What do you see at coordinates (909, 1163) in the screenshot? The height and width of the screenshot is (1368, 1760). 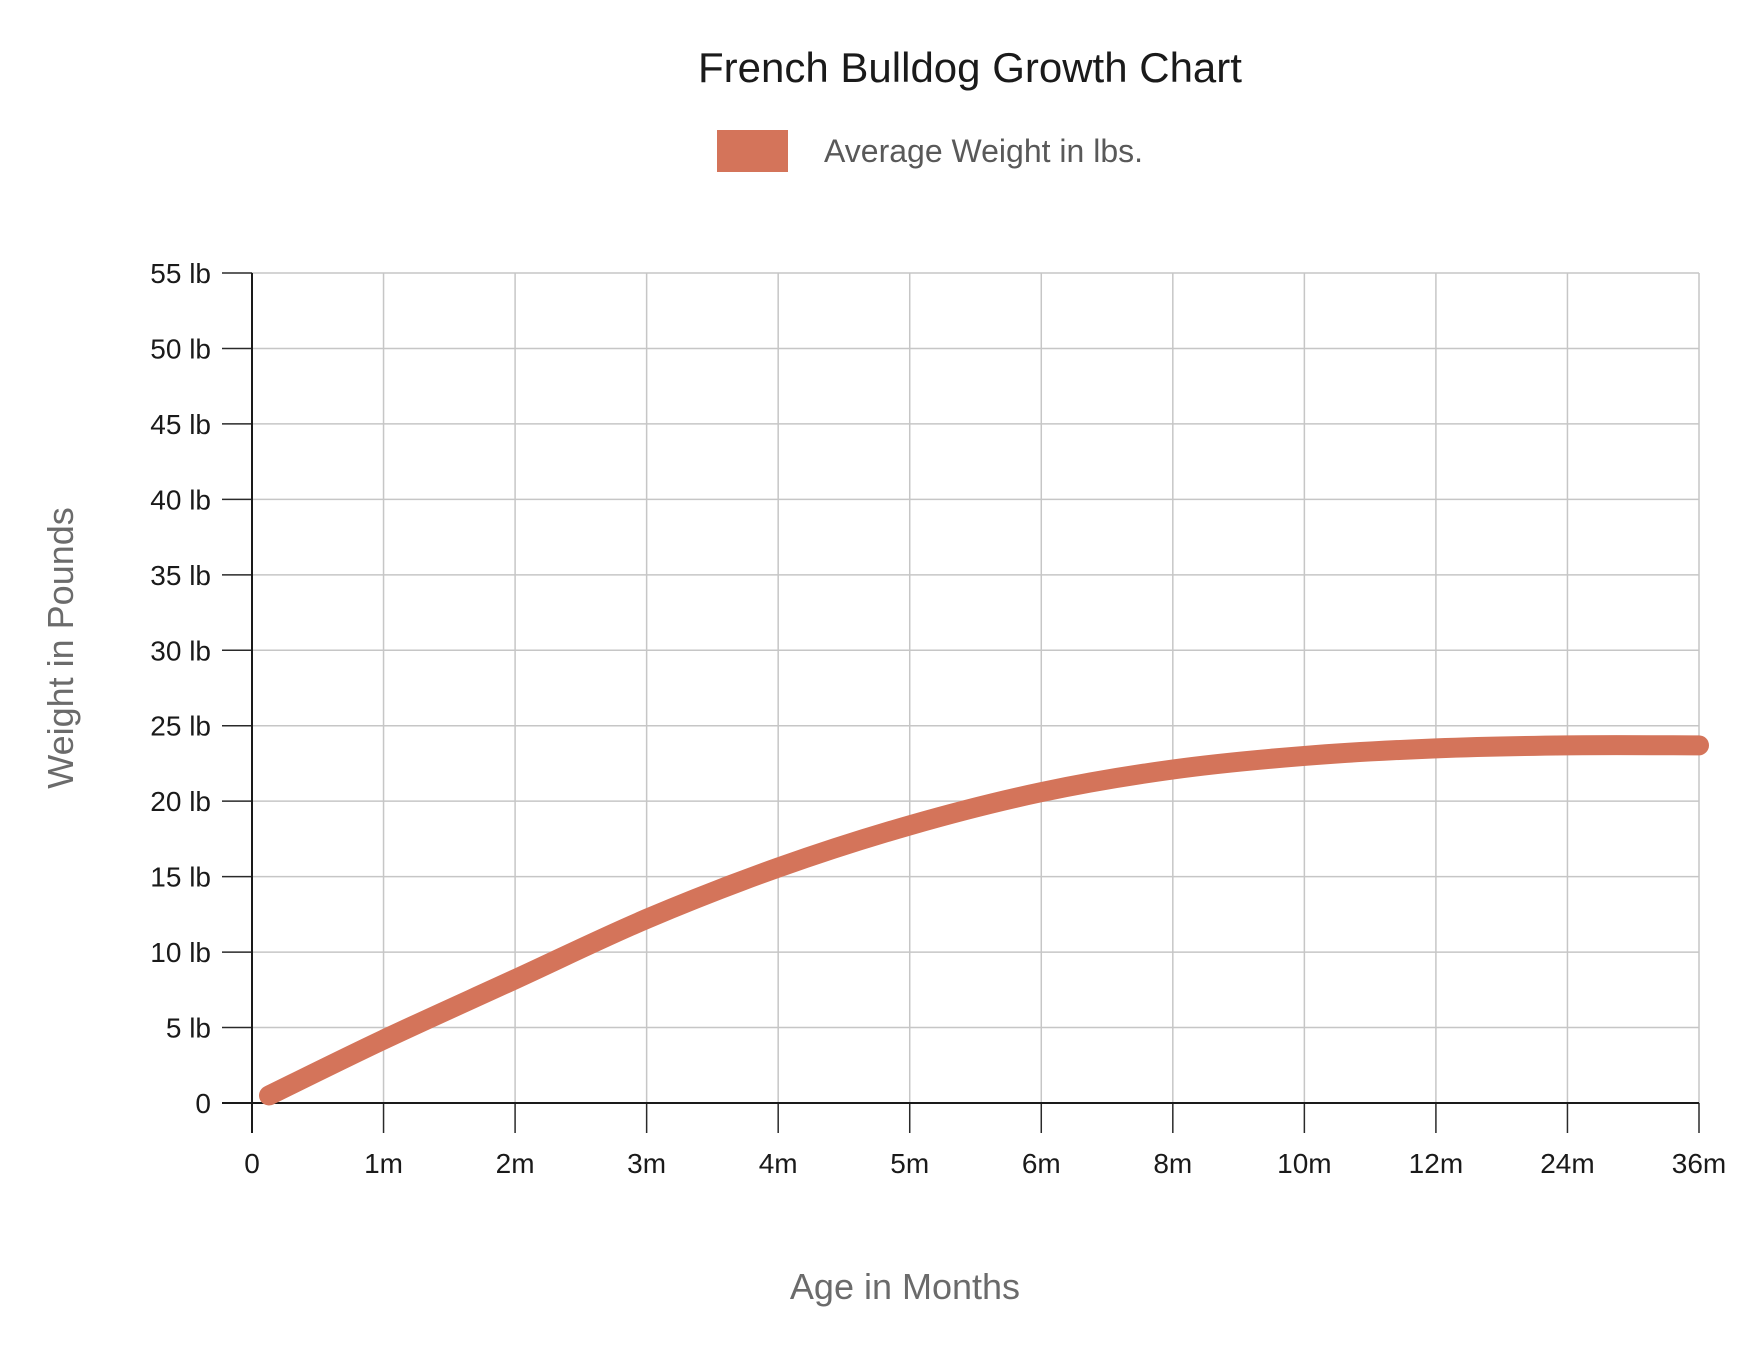 I see `x-tick-label: 5m` at bounding box center [909, 1163].